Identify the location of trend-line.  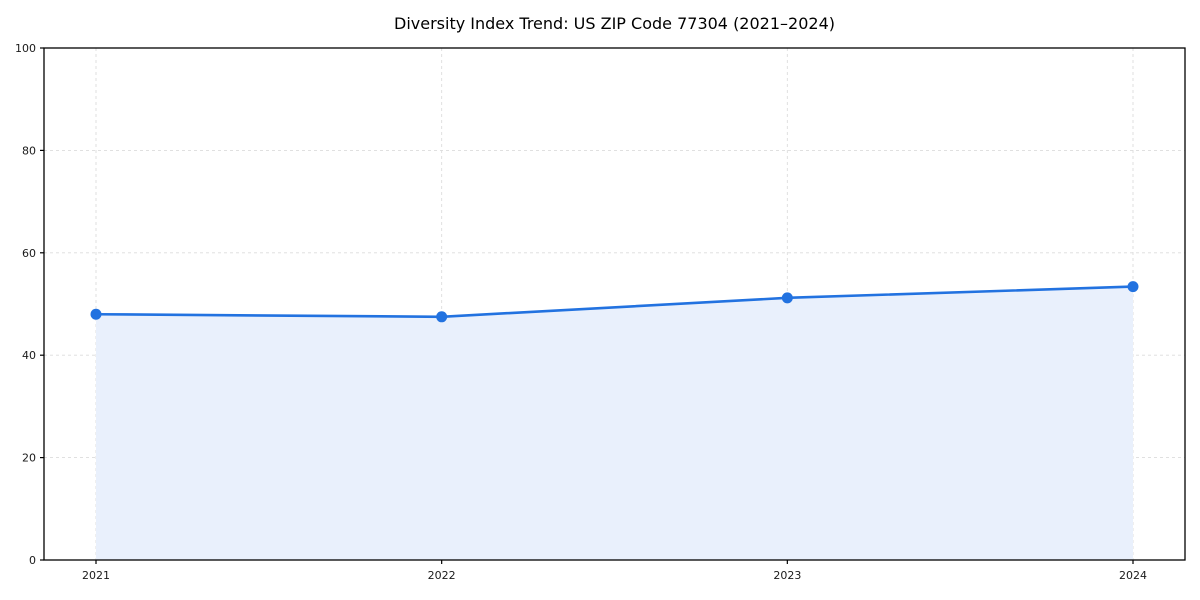
(614, 302).